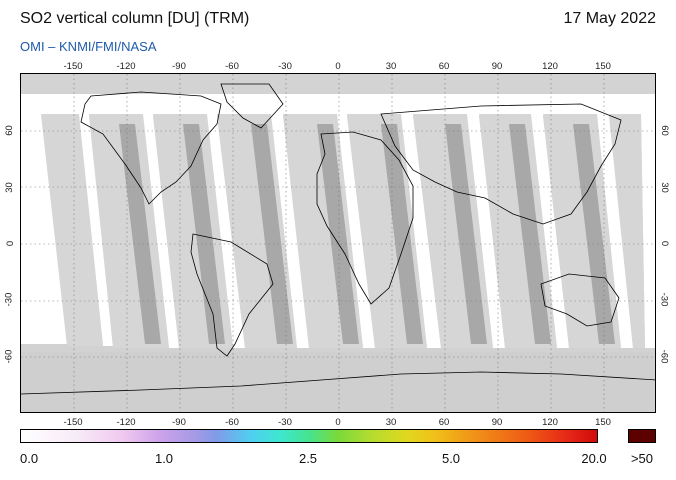 Image resolution: width=676 pixels, height=480 pixels. Describe the element at coordinates (665, 243) in the screenshot. I see `lat-tick-right: 0` at that location.